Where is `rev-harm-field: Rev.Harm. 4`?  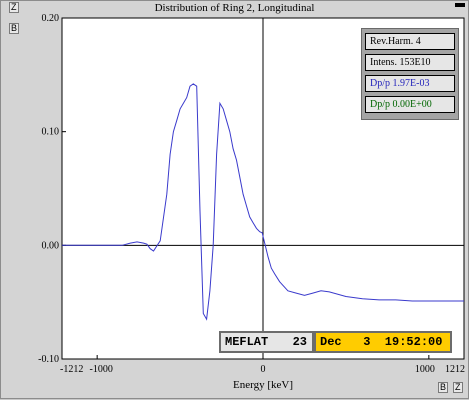
rev-harm-field: Rev.Harm. 4 is located at coordinates (410, 41).